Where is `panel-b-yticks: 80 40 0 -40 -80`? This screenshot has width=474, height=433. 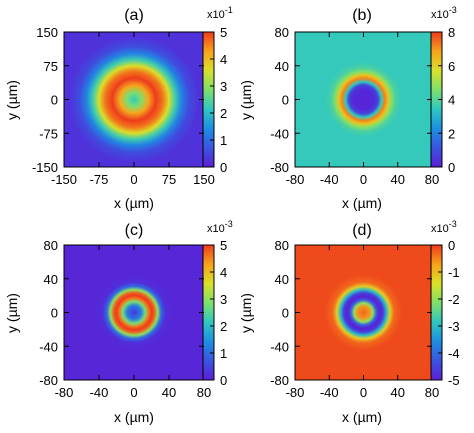 panel-b-yticks: 80 40 0 -40 -80 is located at coordinates (351, 100).